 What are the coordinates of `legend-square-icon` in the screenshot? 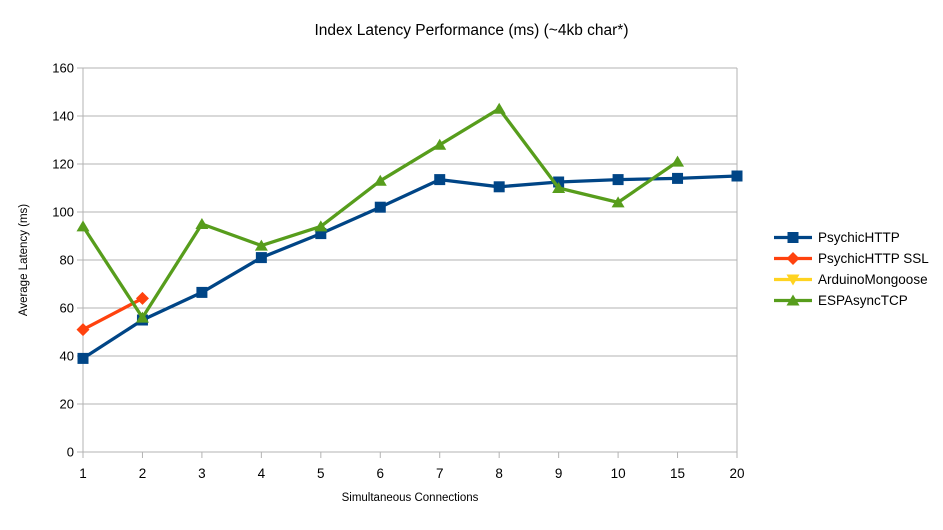 It's located at (793, 237).